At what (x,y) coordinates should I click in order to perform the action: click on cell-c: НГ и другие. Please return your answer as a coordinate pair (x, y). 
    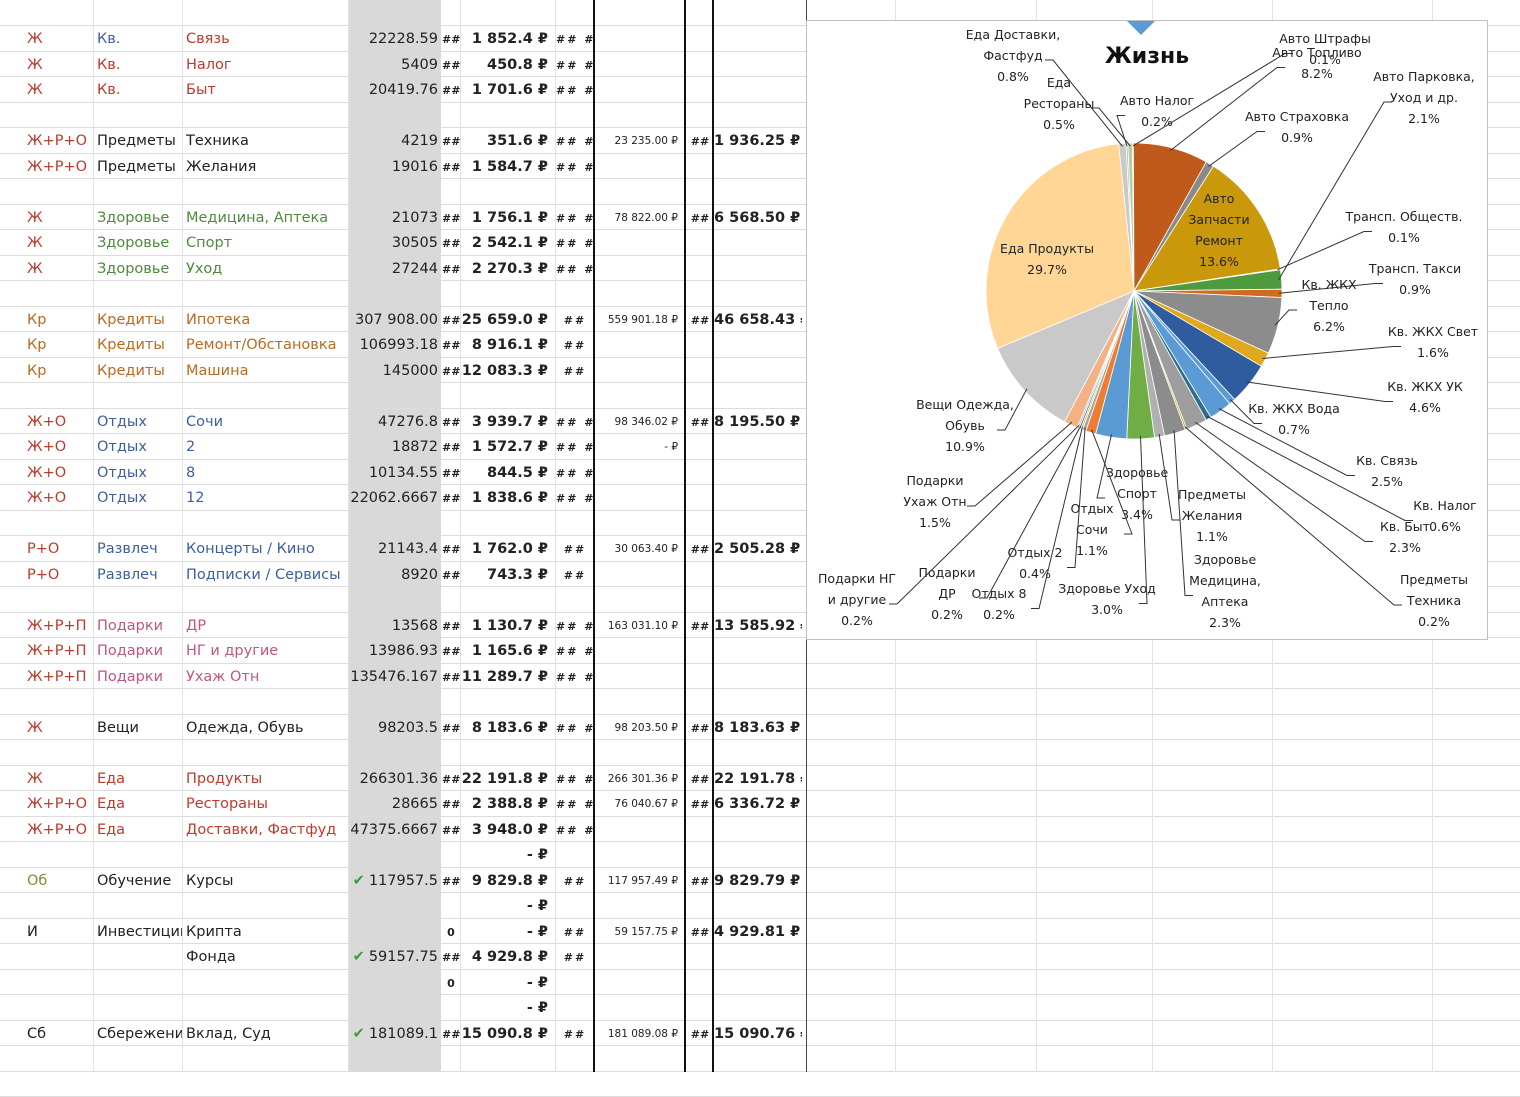
    Looking at the image, I should click on (267, 650).